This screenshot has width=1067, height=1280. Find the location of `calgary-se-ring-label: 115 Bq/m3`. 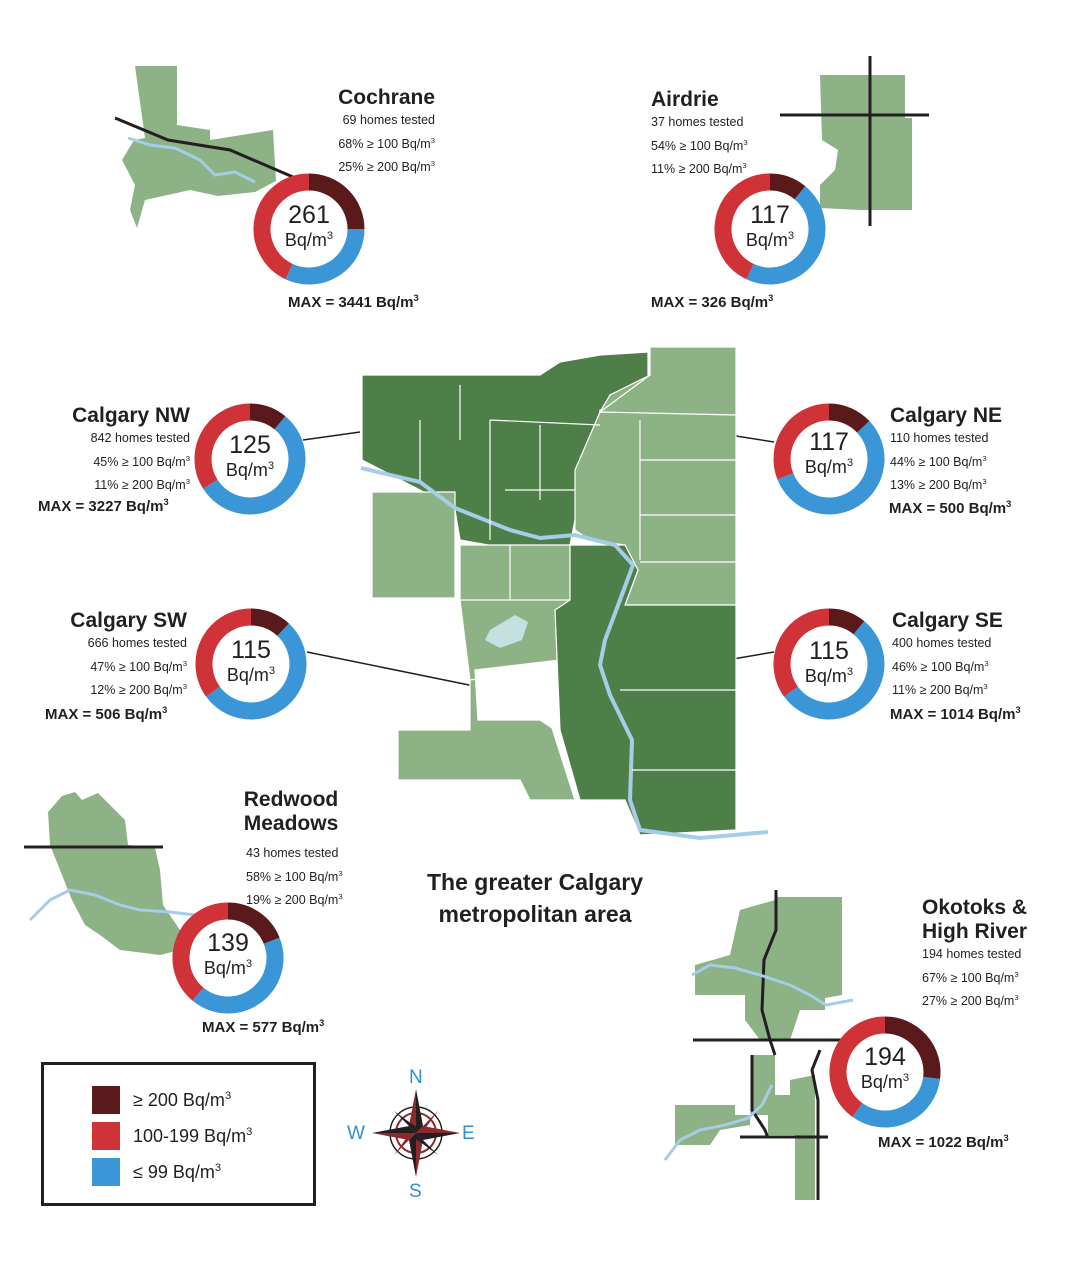

calgary-se-ring-label: 115 Bq/m3 is located at coordinates (829, 661).